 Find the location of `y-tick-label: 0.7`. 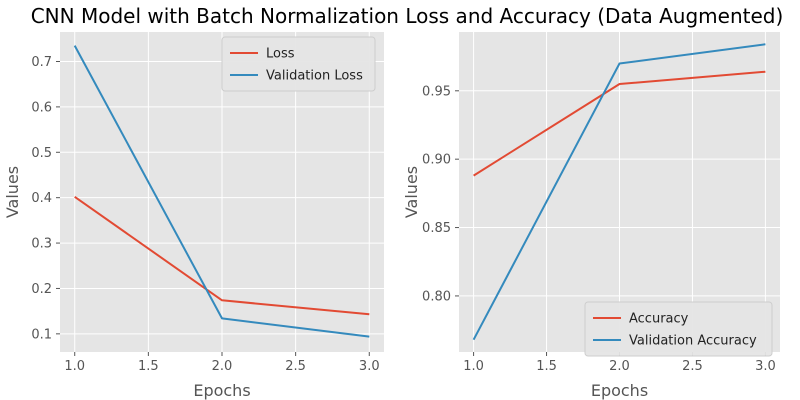

y-tick-label: 0.7 is located at coordinates (41, 62).